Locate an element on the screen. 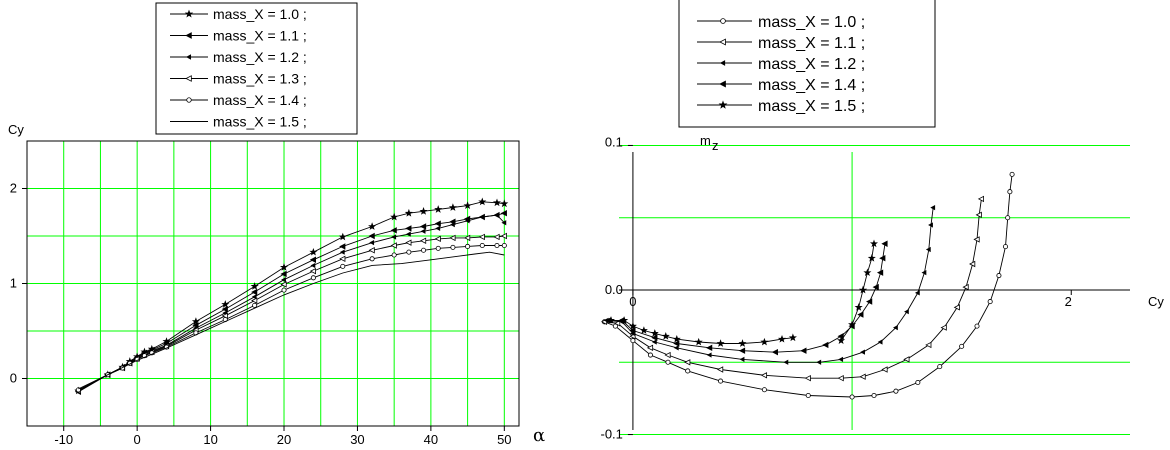  legend-label: mass_X = 1.4 ; is located at coordinates (811, 85).